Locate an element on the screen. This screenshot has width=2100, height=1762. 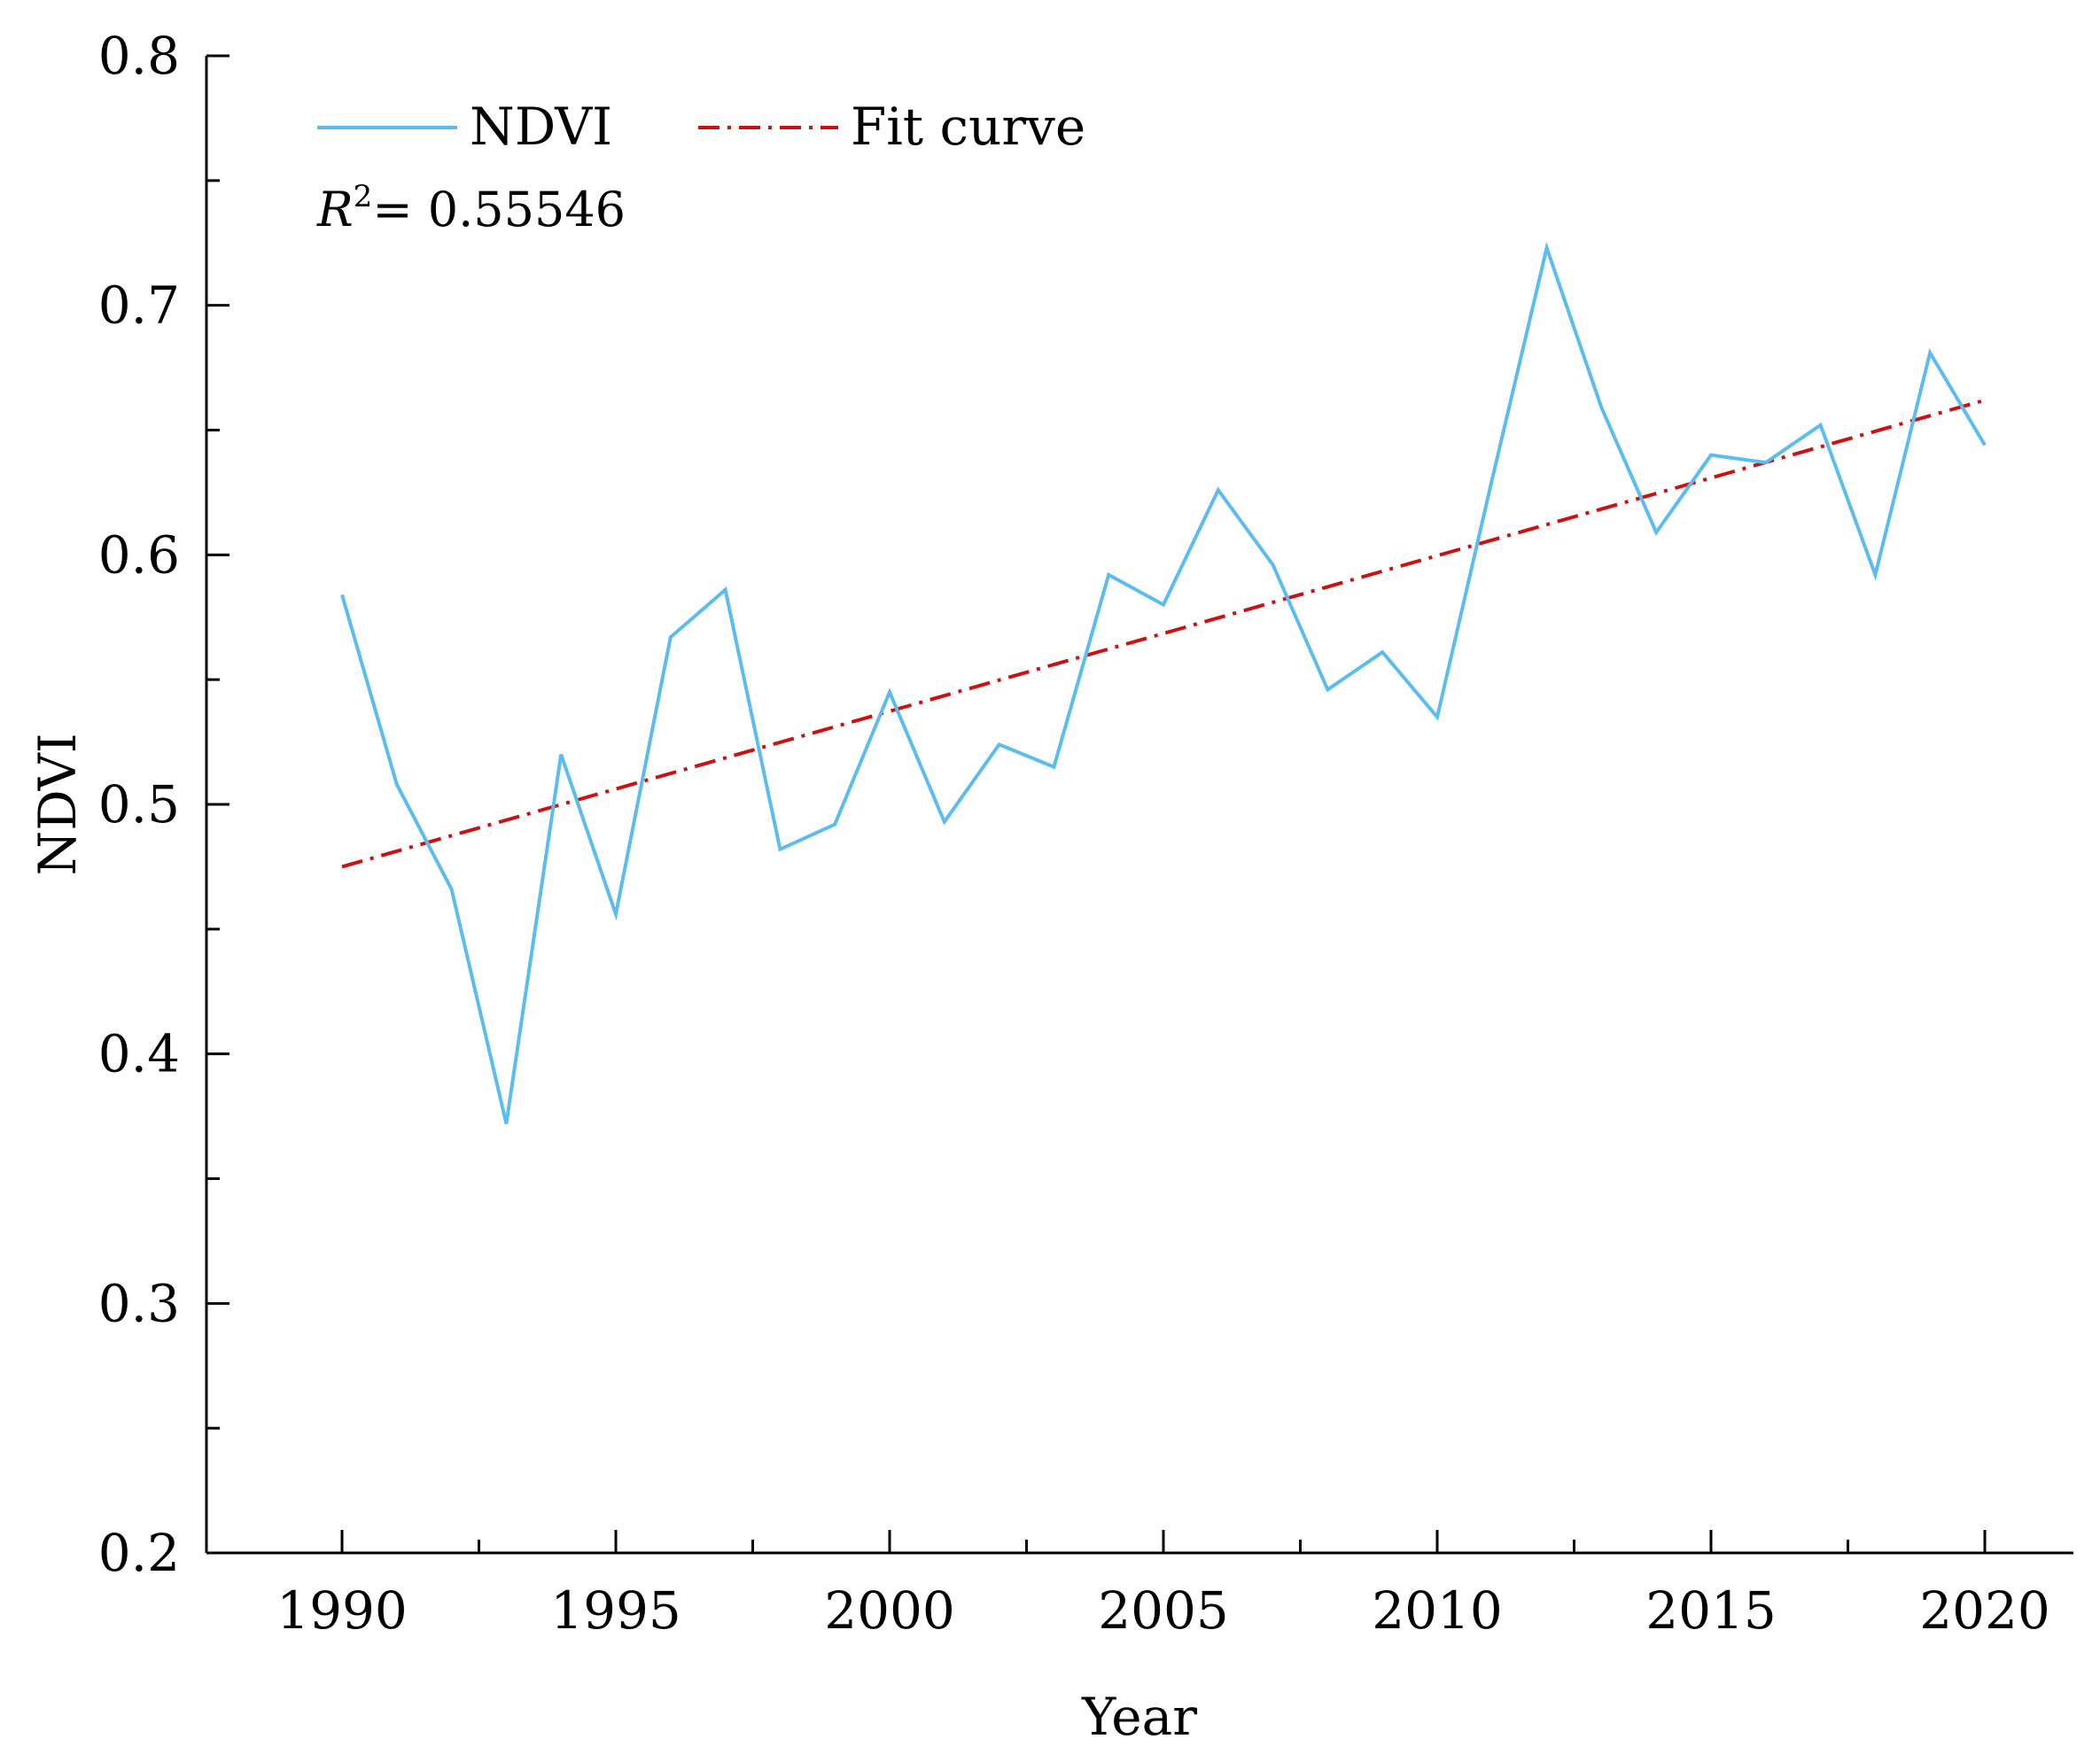
y-tick-label: 0.3 is located at coordinates (139, 1303).